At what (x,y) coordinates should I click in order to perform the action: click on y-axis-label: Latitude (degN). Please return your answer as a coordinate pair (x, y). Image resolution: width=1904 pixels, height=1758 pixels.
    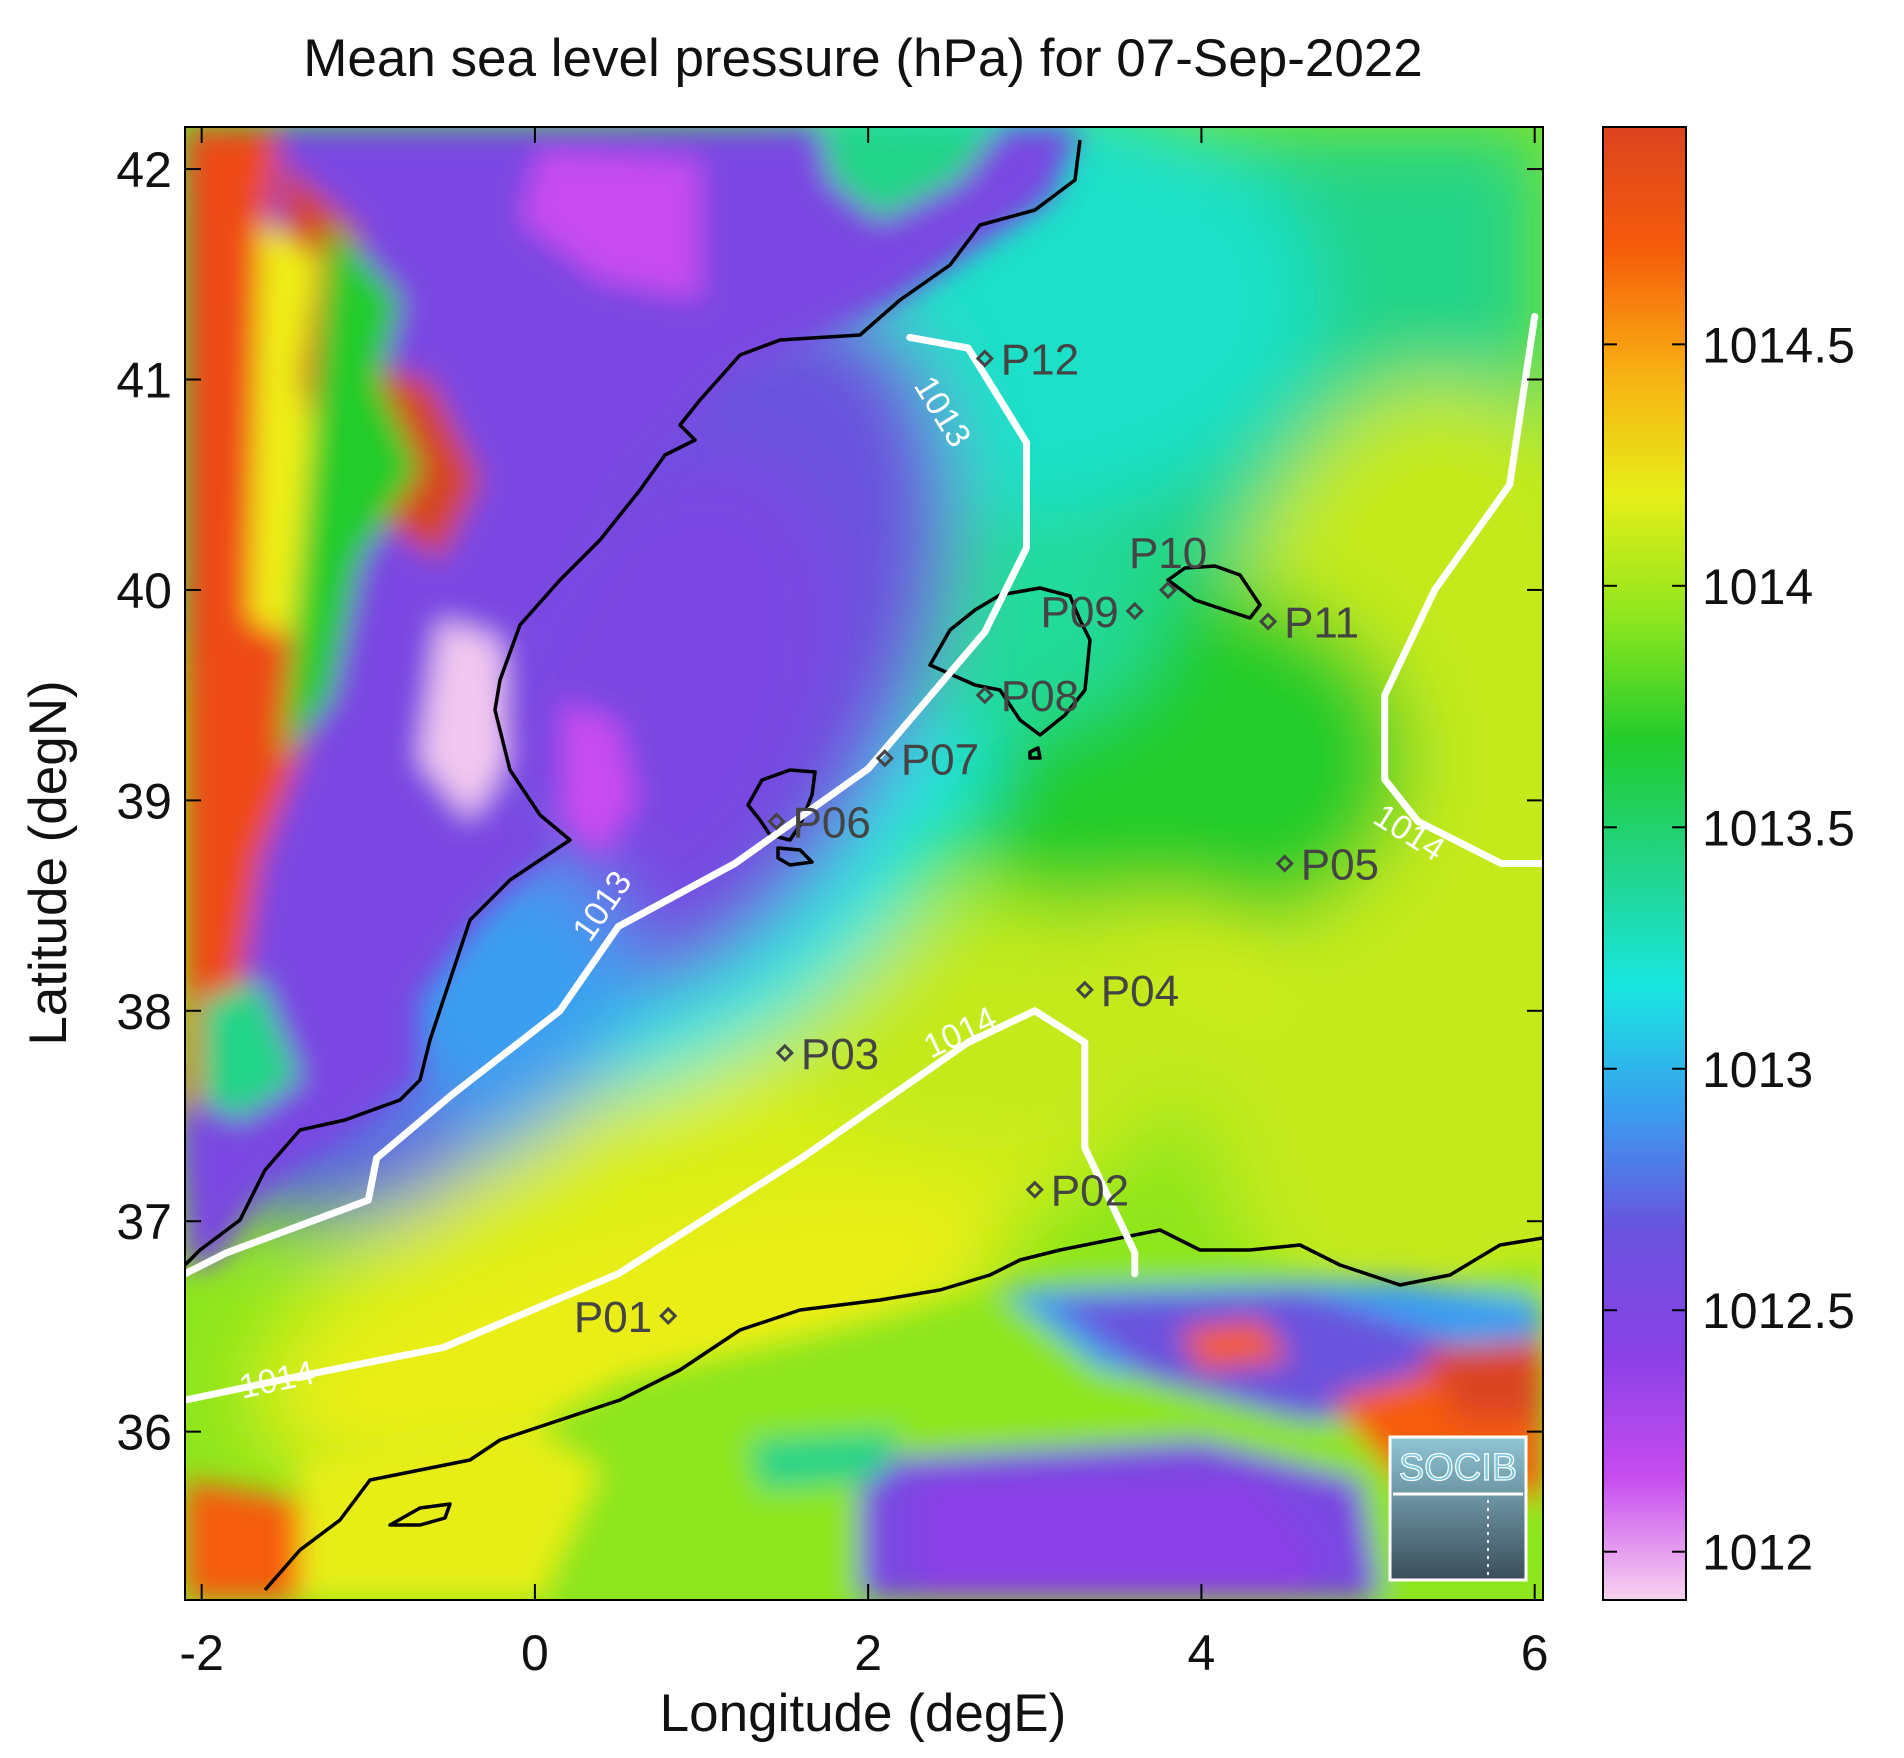
    Looking at the image, I should click on (48, 862).